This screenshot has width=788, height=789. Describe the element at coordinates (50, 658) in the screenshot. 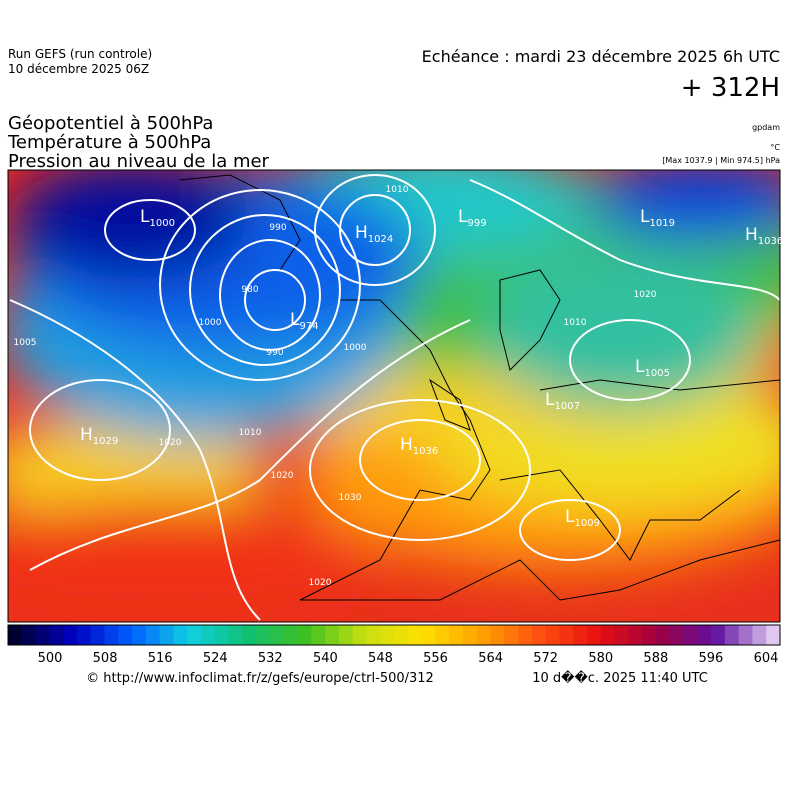

I see `colorbar-tick-label: 500` at that location.